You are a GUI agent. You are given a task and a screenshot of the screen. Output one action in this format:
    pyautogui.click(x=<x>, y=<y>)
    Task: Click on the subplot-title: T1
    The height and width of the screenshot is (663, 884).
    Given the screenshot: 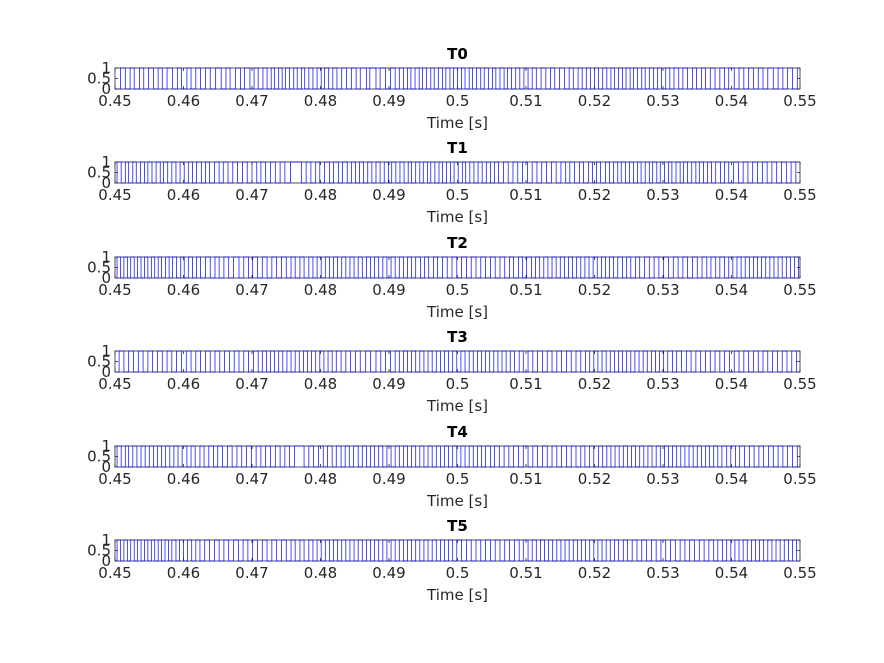 What is the action you would take?
    pyautogui.click(x=457, y=148)
    